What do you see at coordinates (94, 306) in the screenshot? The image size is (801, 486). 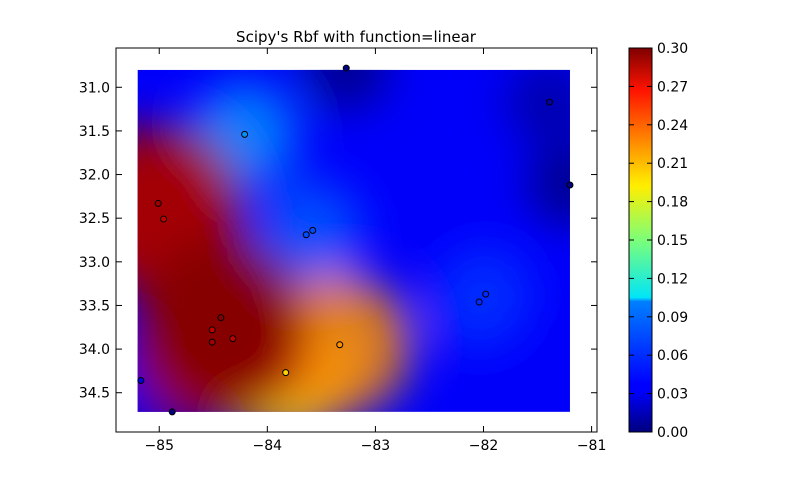 I see `y-tick-label: 33.5` at bounding box center [94, 306].